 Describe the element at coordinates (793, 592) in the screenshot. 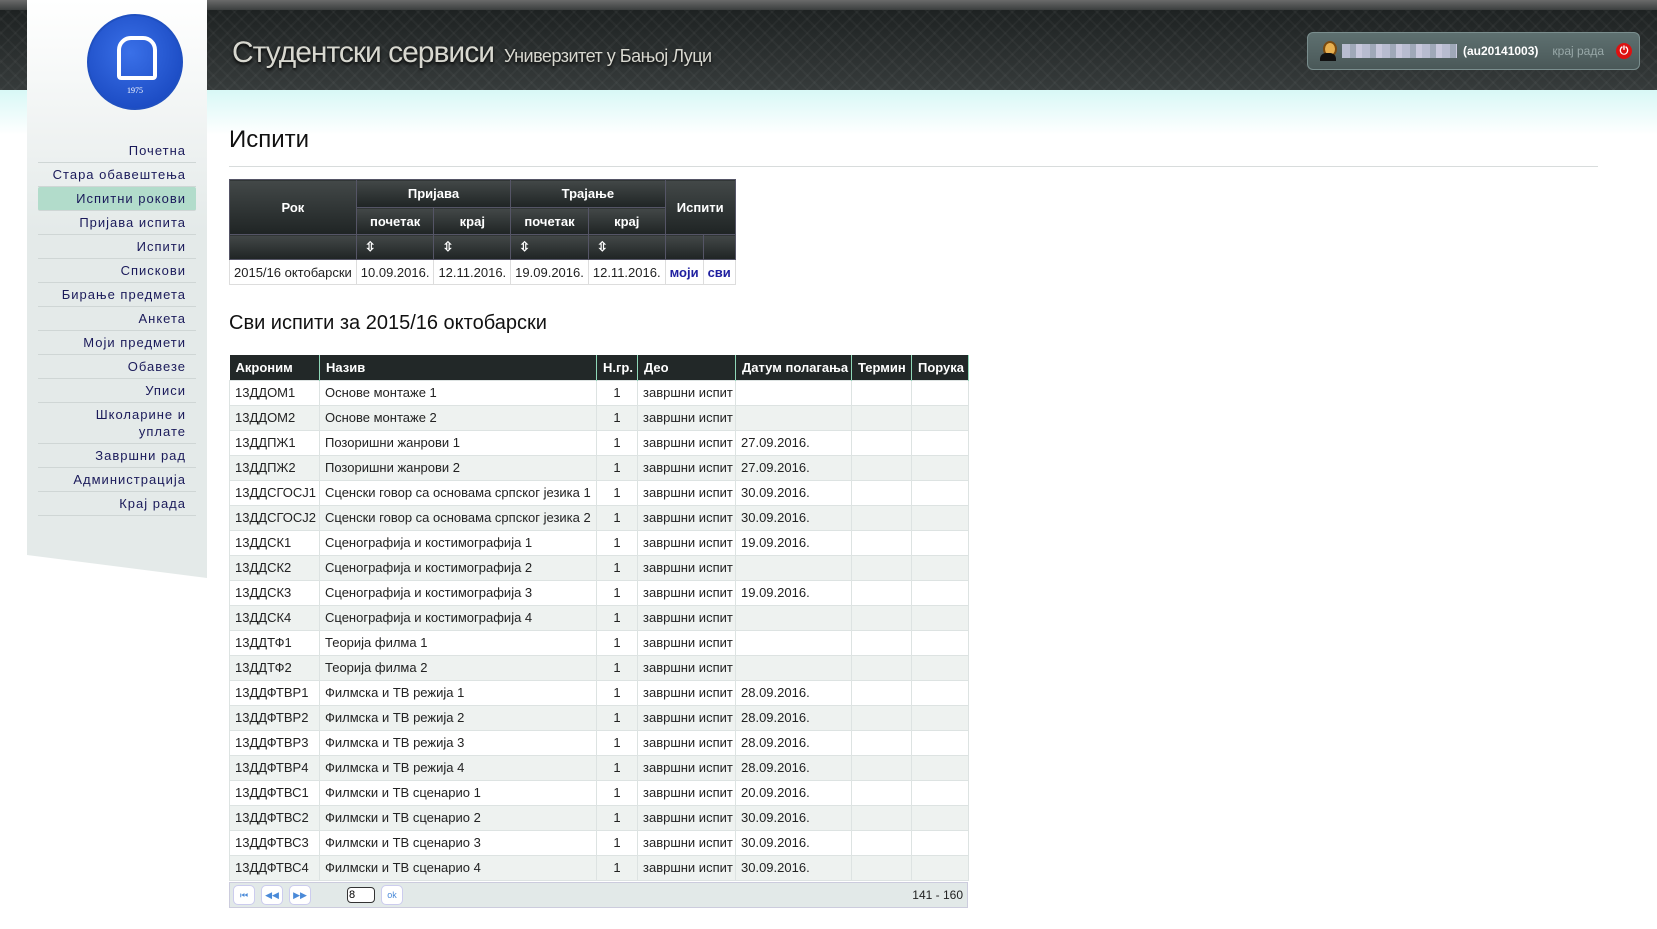

I see `date-cell: 19.09.2016.` at that location.